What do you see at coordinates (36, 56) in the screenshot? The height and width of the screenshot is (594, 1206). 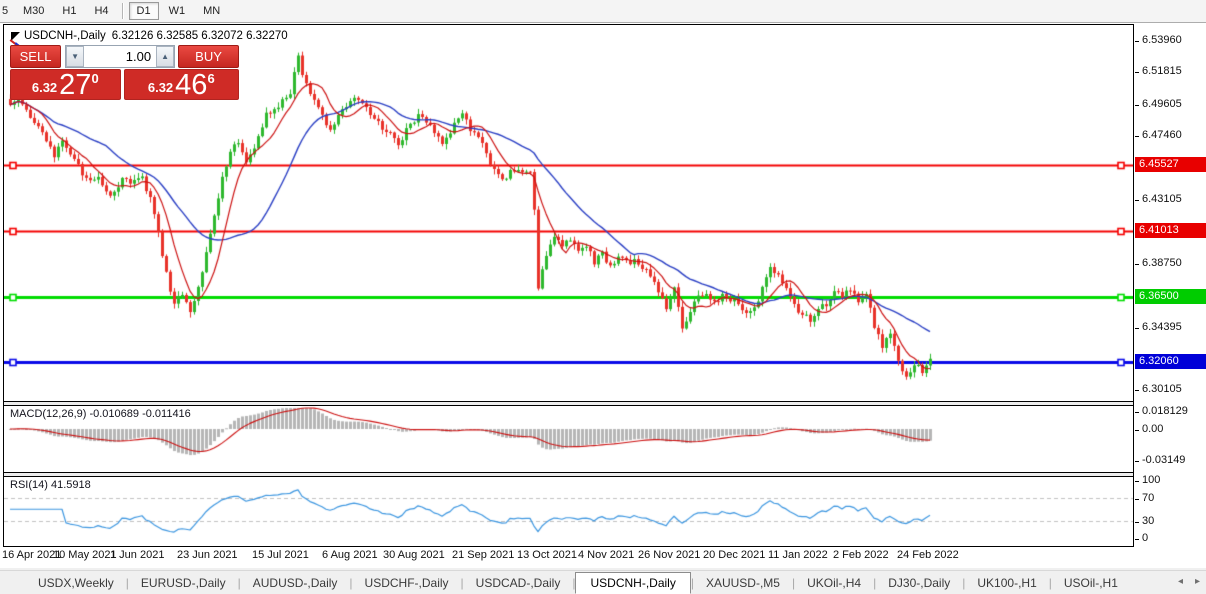 I see `sell-button: SELL` at bounding box center [36, 56].